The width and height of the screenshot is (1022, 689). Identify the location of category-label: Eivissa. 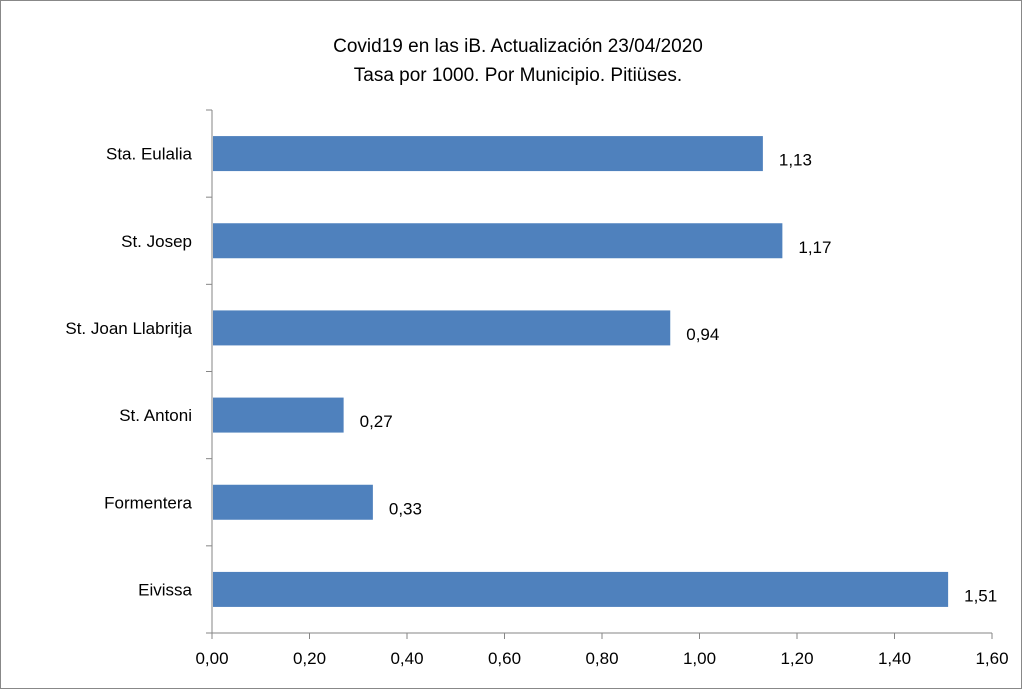
(165, 589).